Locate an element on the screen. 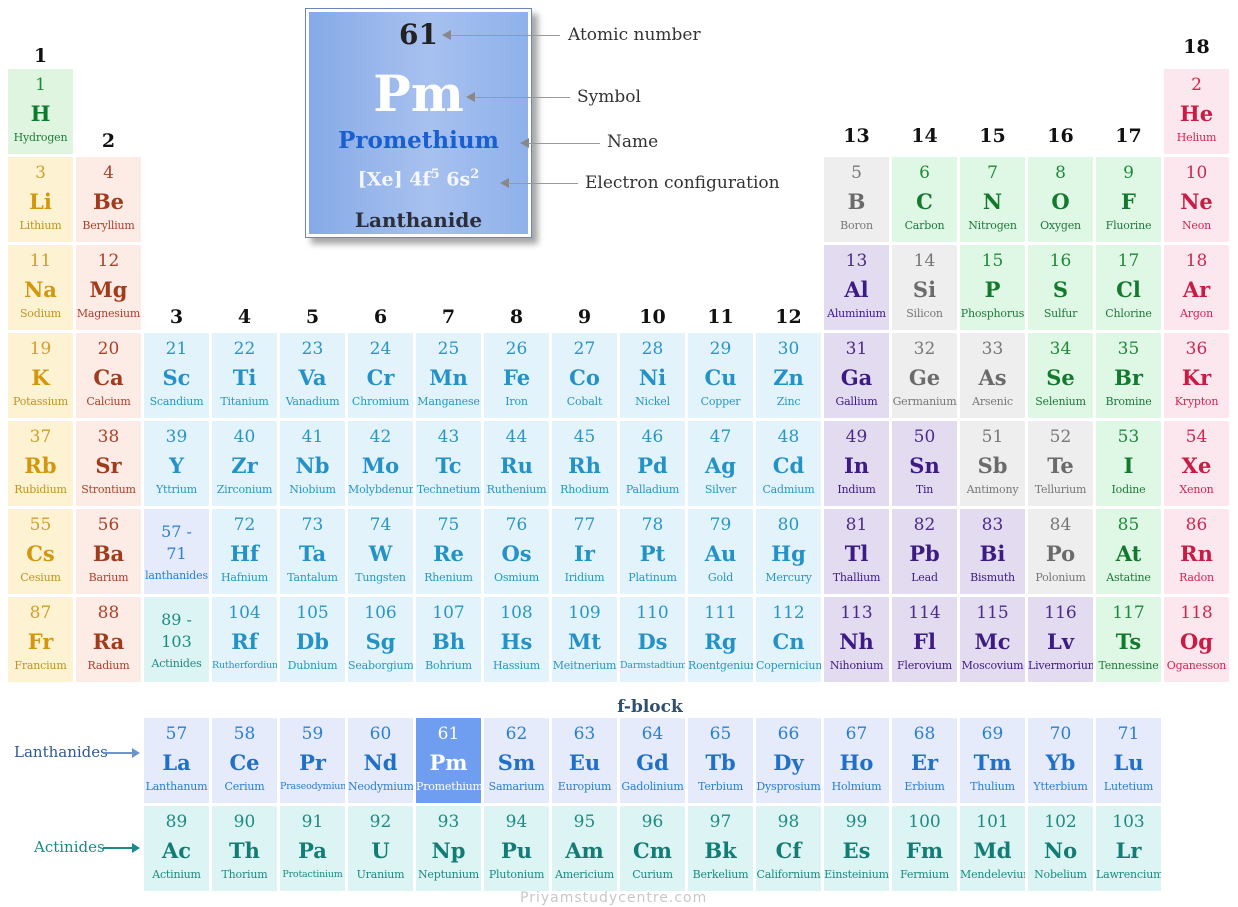  element-cell-ho: 67 Ho Holmium is located at coordinates (856, 760).